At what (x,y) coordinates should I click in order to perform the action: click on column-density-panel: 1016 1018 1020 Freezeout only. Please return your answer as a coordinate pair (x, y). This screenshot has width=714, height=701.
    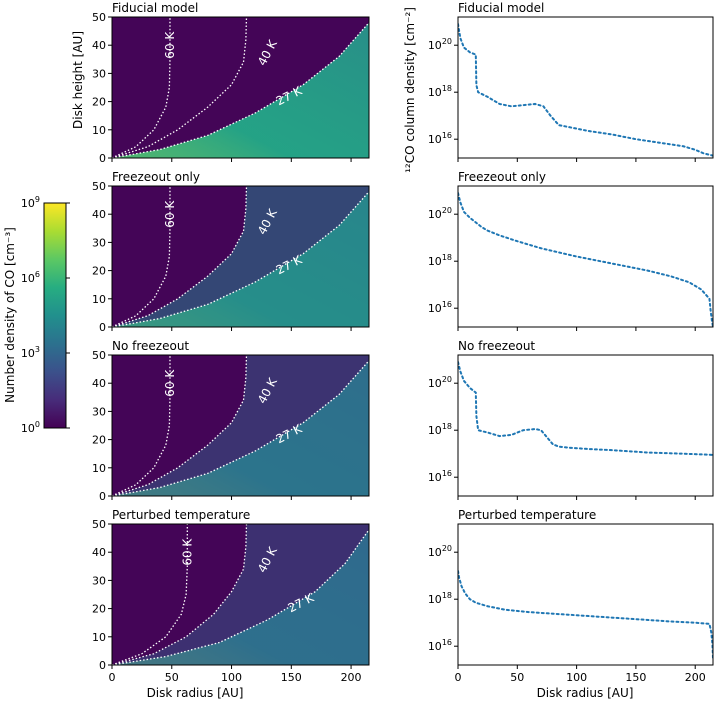
    Looking at the image, I should click on (571, 250).